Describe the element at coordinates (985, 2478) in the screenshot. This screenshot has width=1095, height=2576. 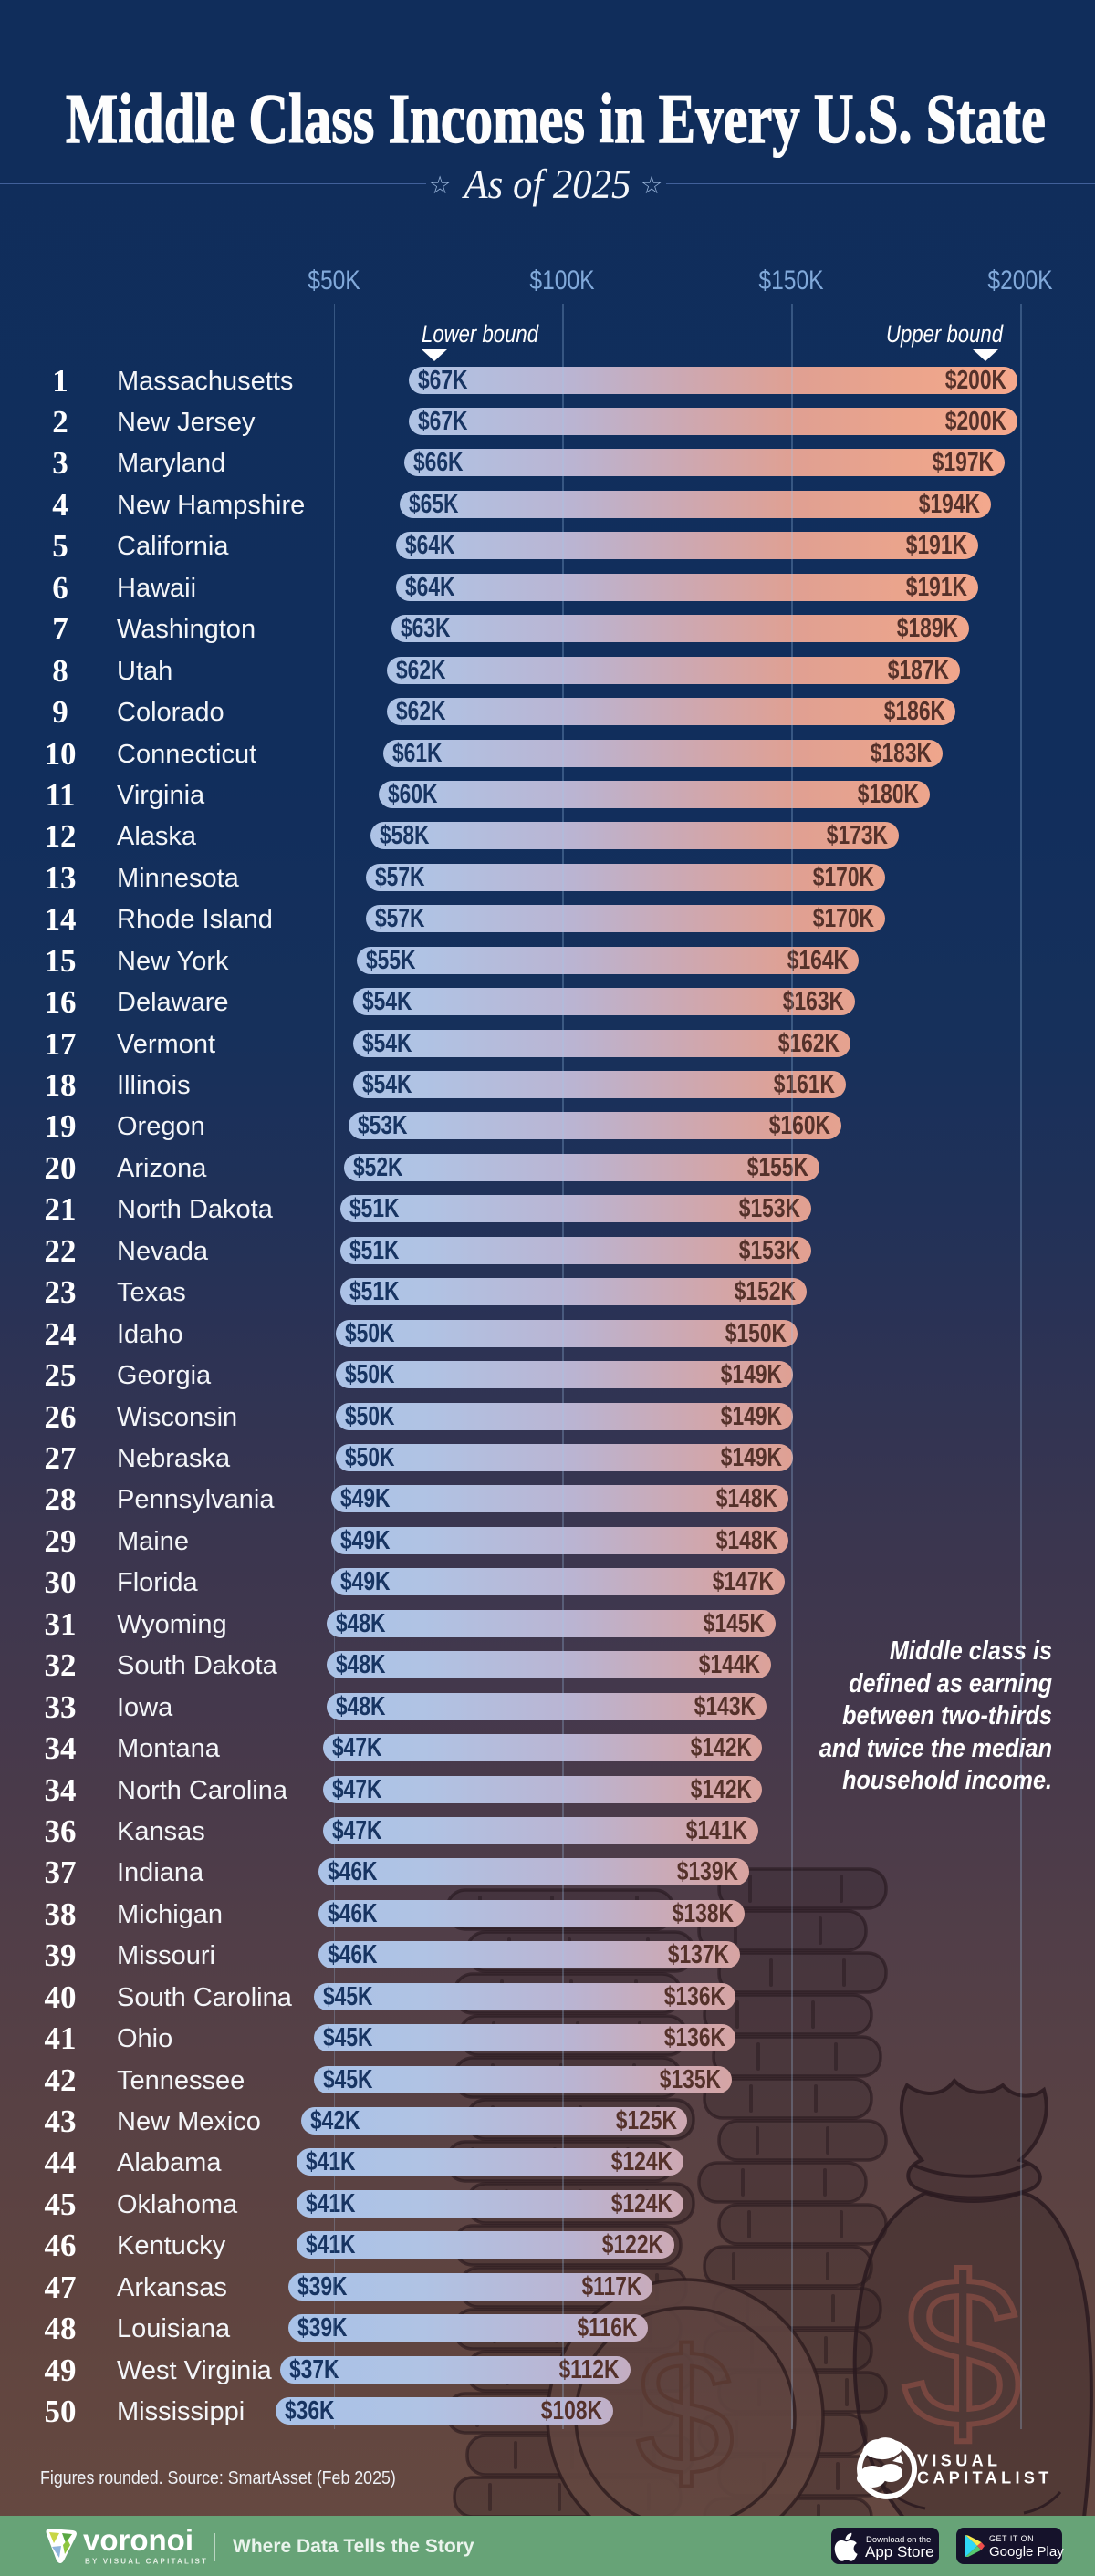
I see `svg-text: CAPITALIST` at that location.